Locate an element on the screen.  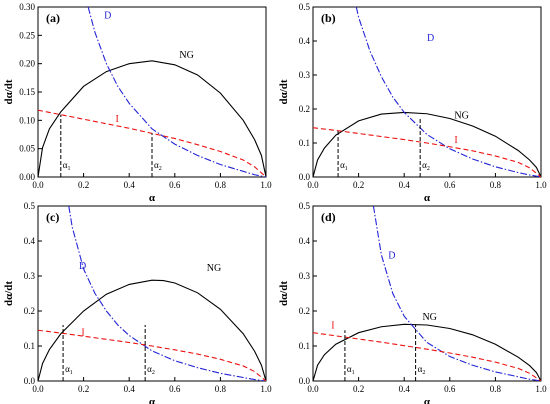
y-tick-label: 0.05 is located at coordinates (27, 149).